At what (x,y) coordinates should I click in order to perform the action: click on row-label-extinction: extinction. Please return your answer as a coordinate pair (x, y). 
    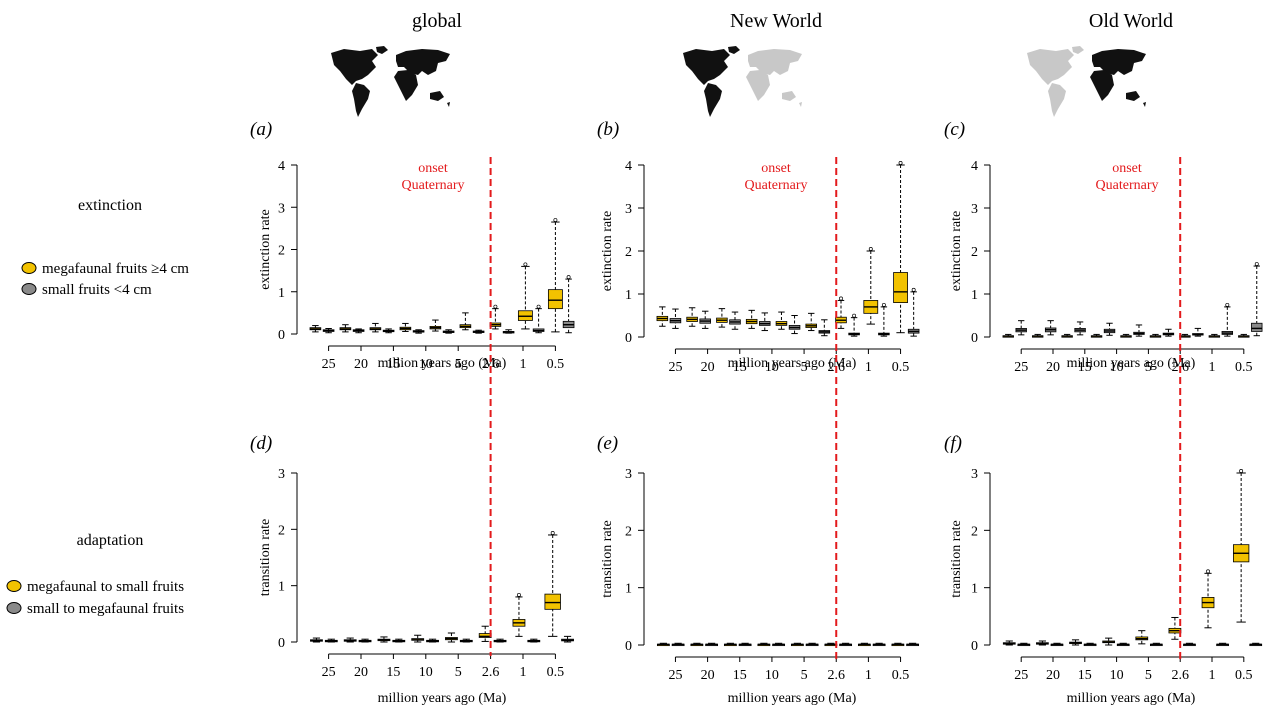
    Looking at the image, I should click on (110, 205).